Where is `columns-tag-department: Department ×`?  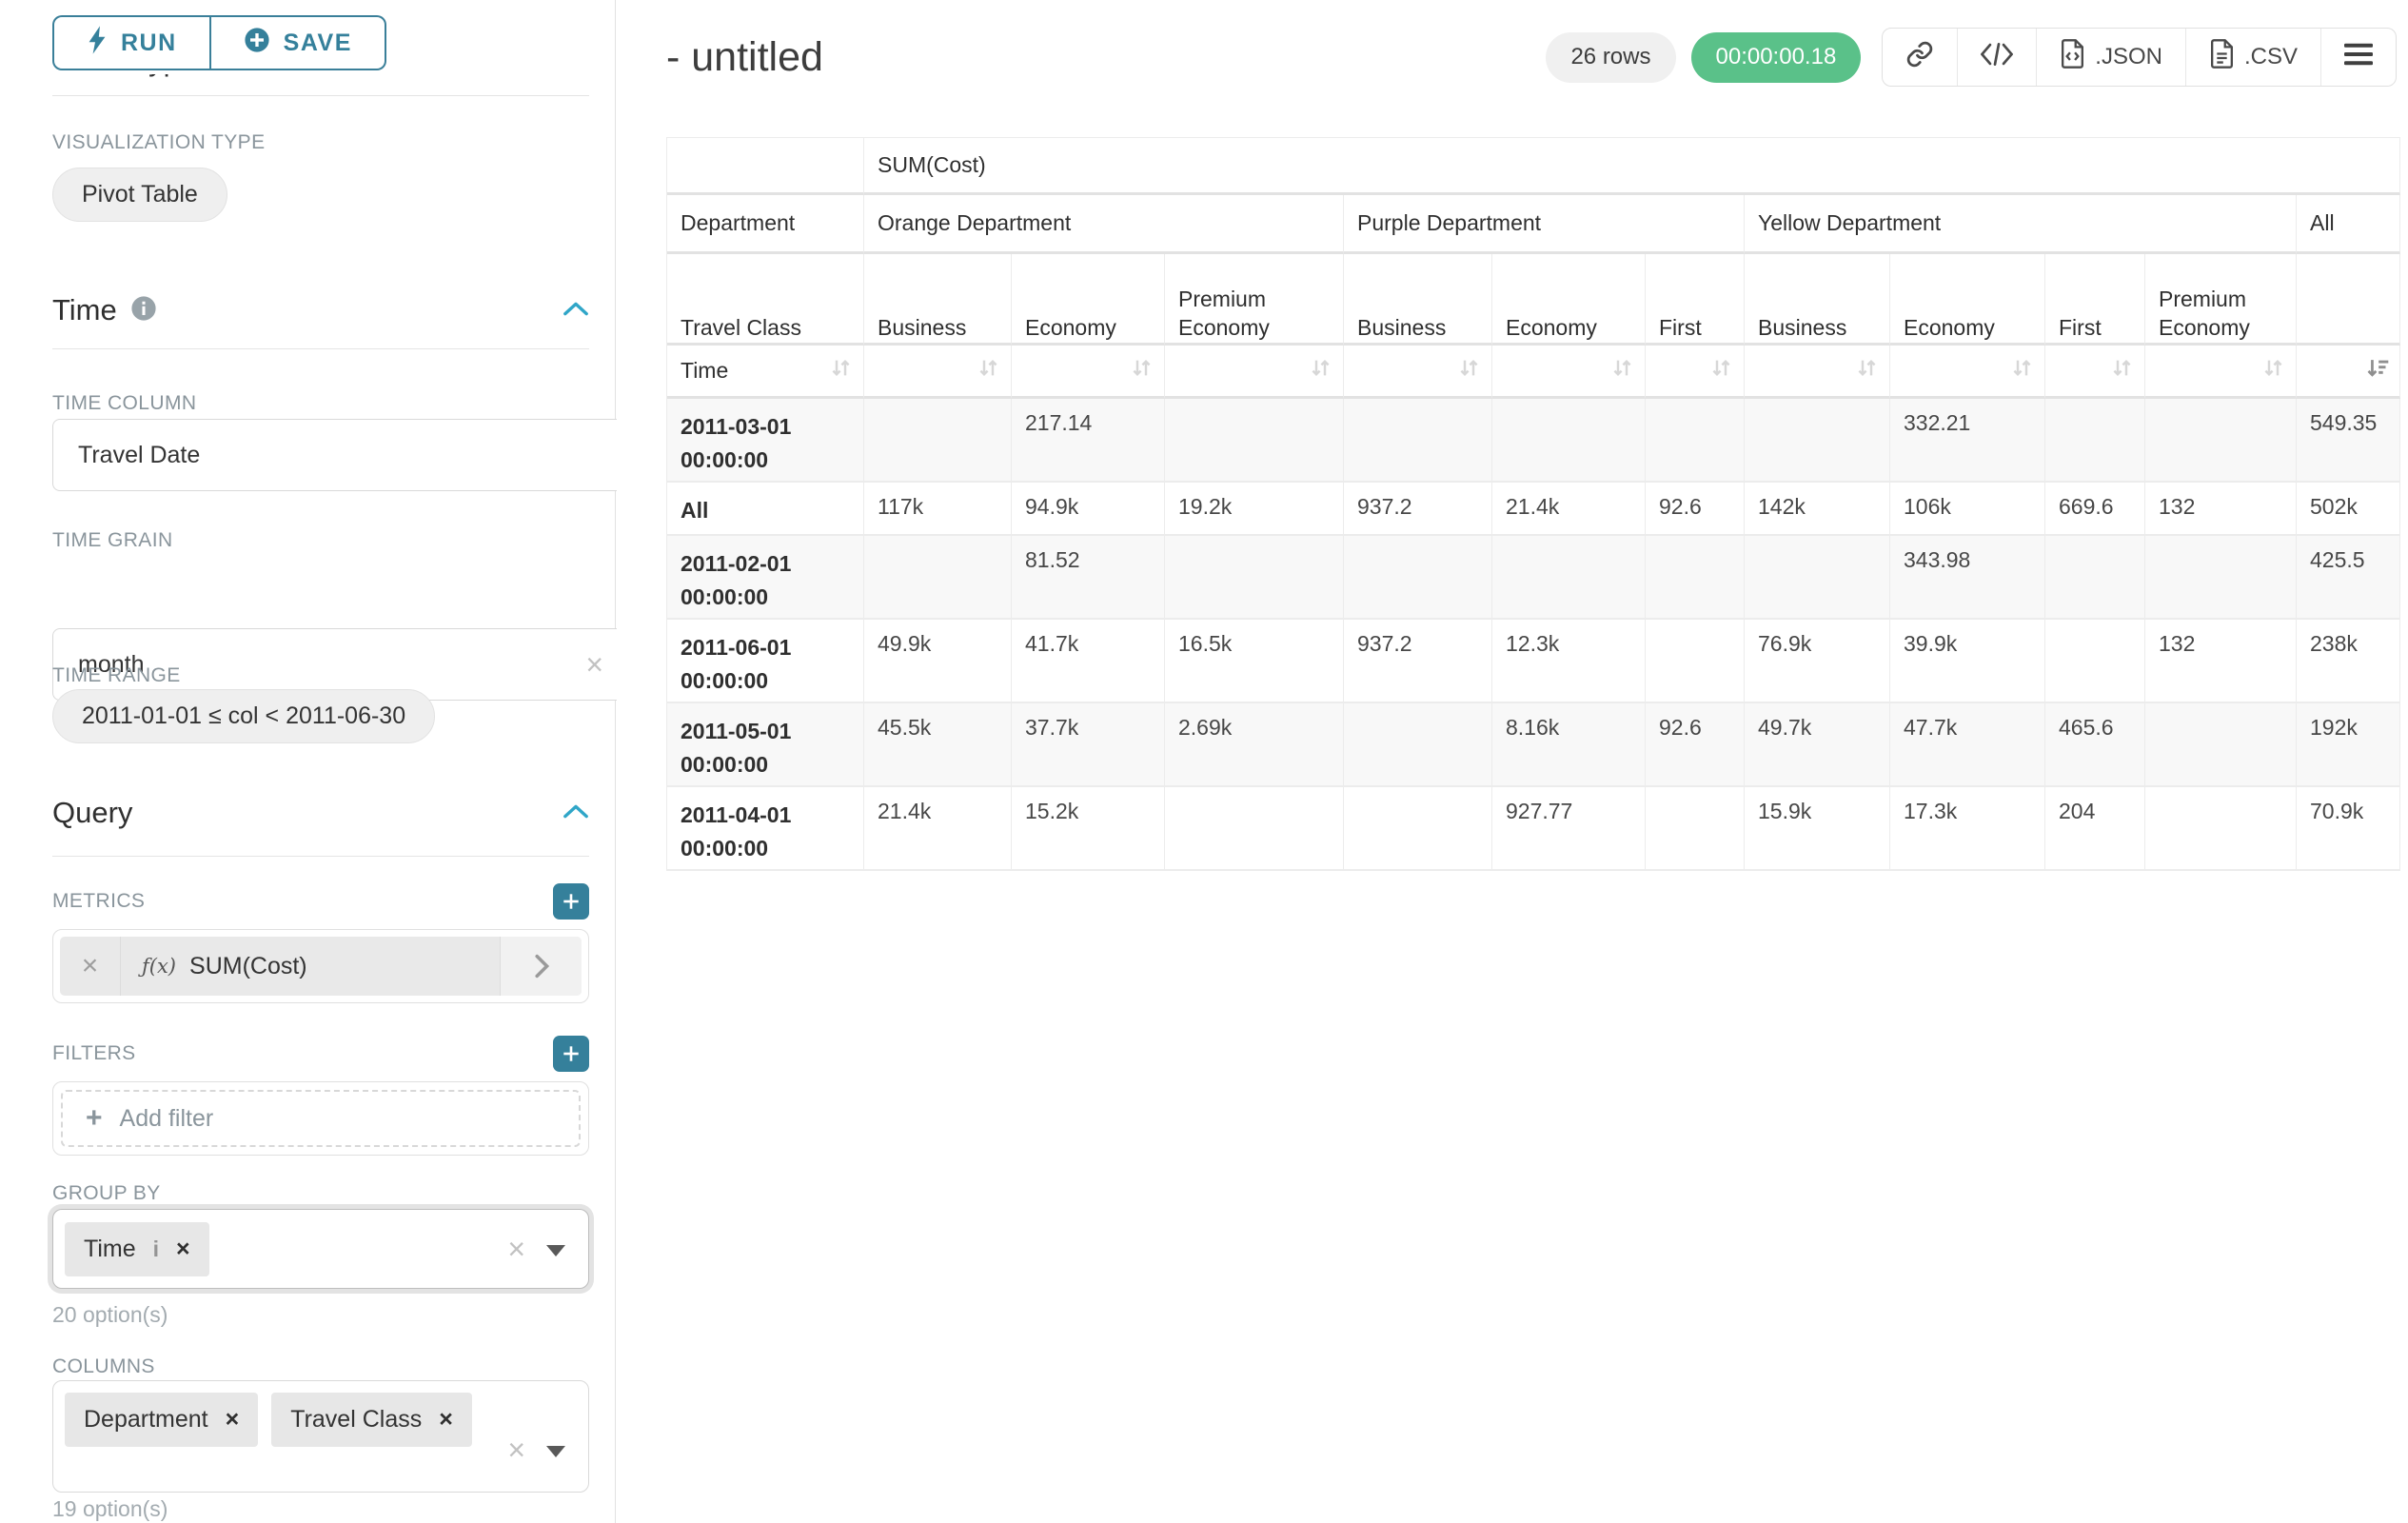
columns-tag-department: Department × is located at coordinates (162, 1420).